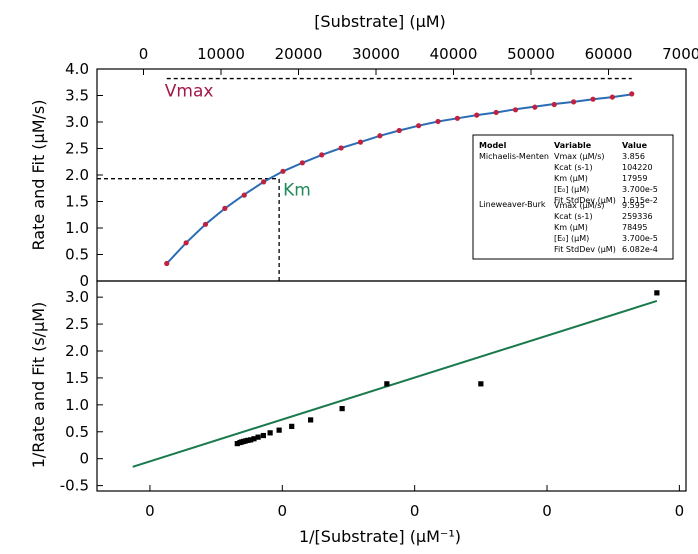  Describe the element at coordinates (635, 145) in the screenshot. I see `legend-header-value: Value` at that location.